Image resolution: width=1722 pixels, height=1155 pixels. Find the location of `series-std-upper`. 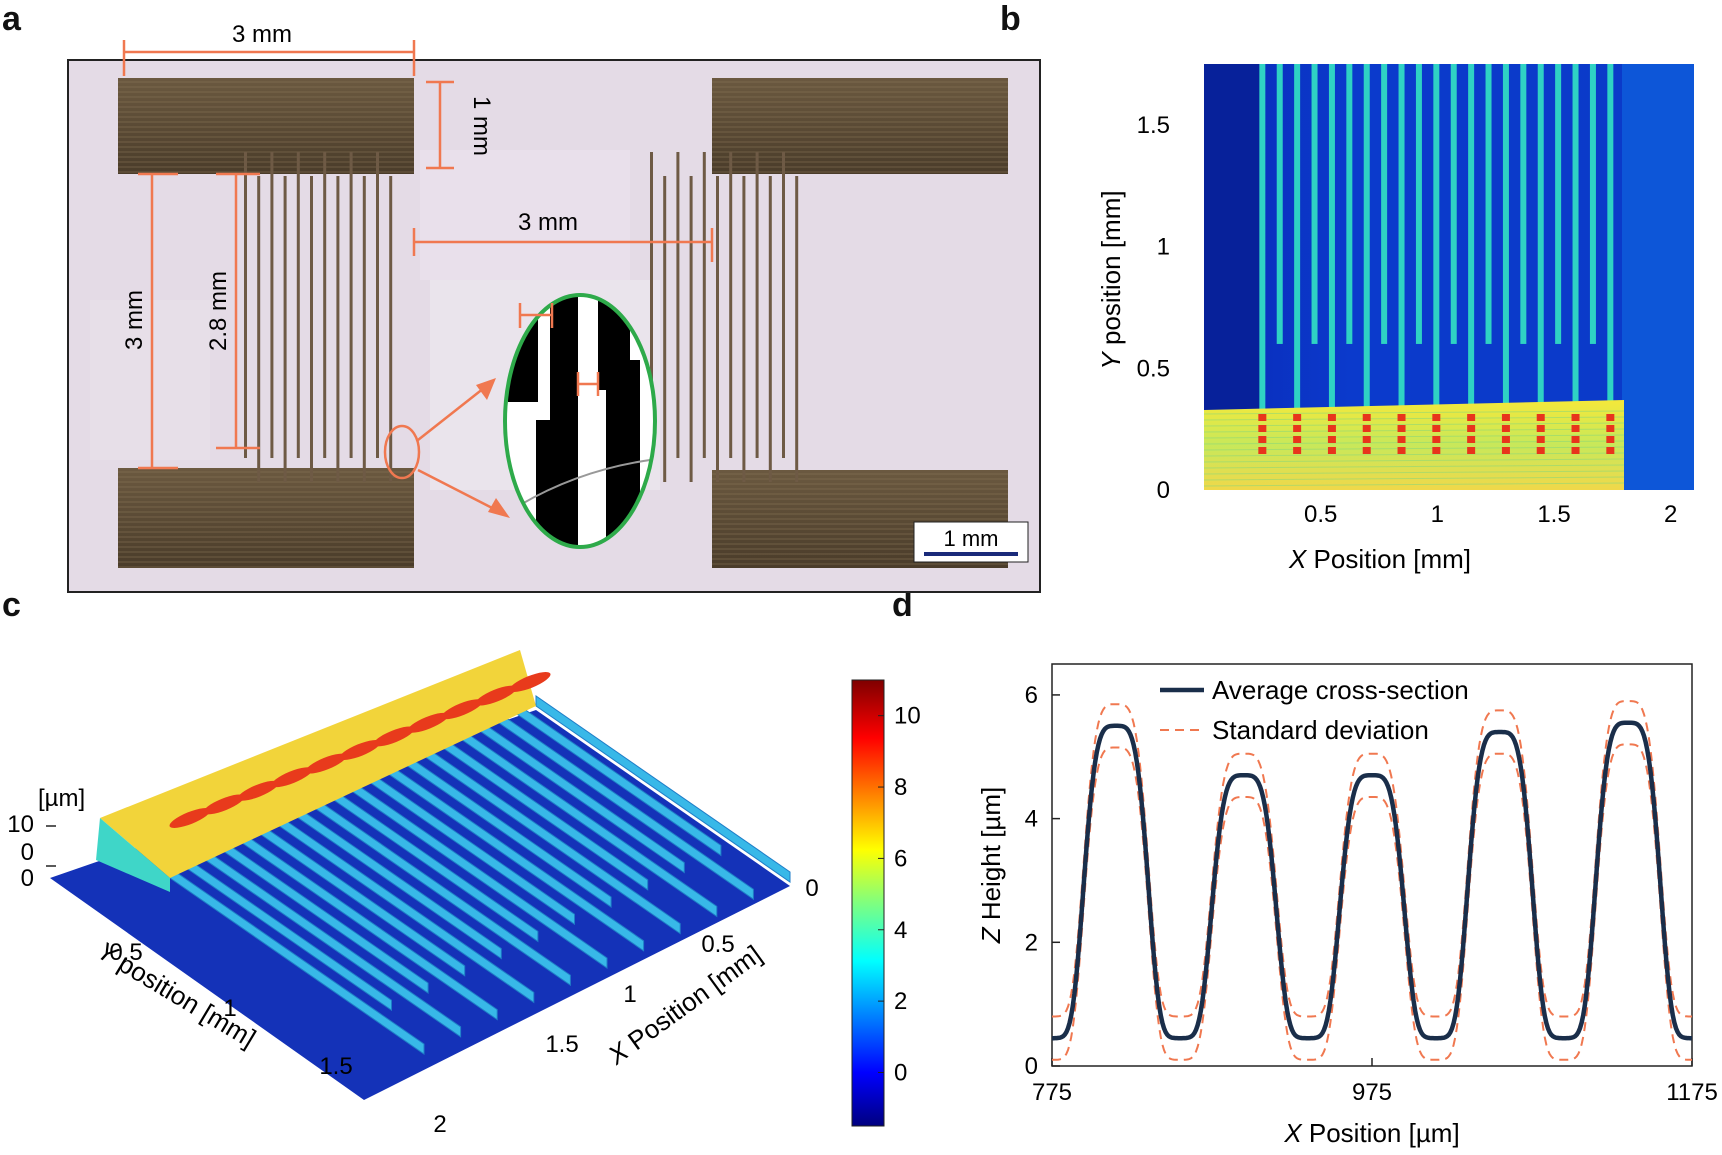

series-std-upper is located at coordinates (1372, 859).